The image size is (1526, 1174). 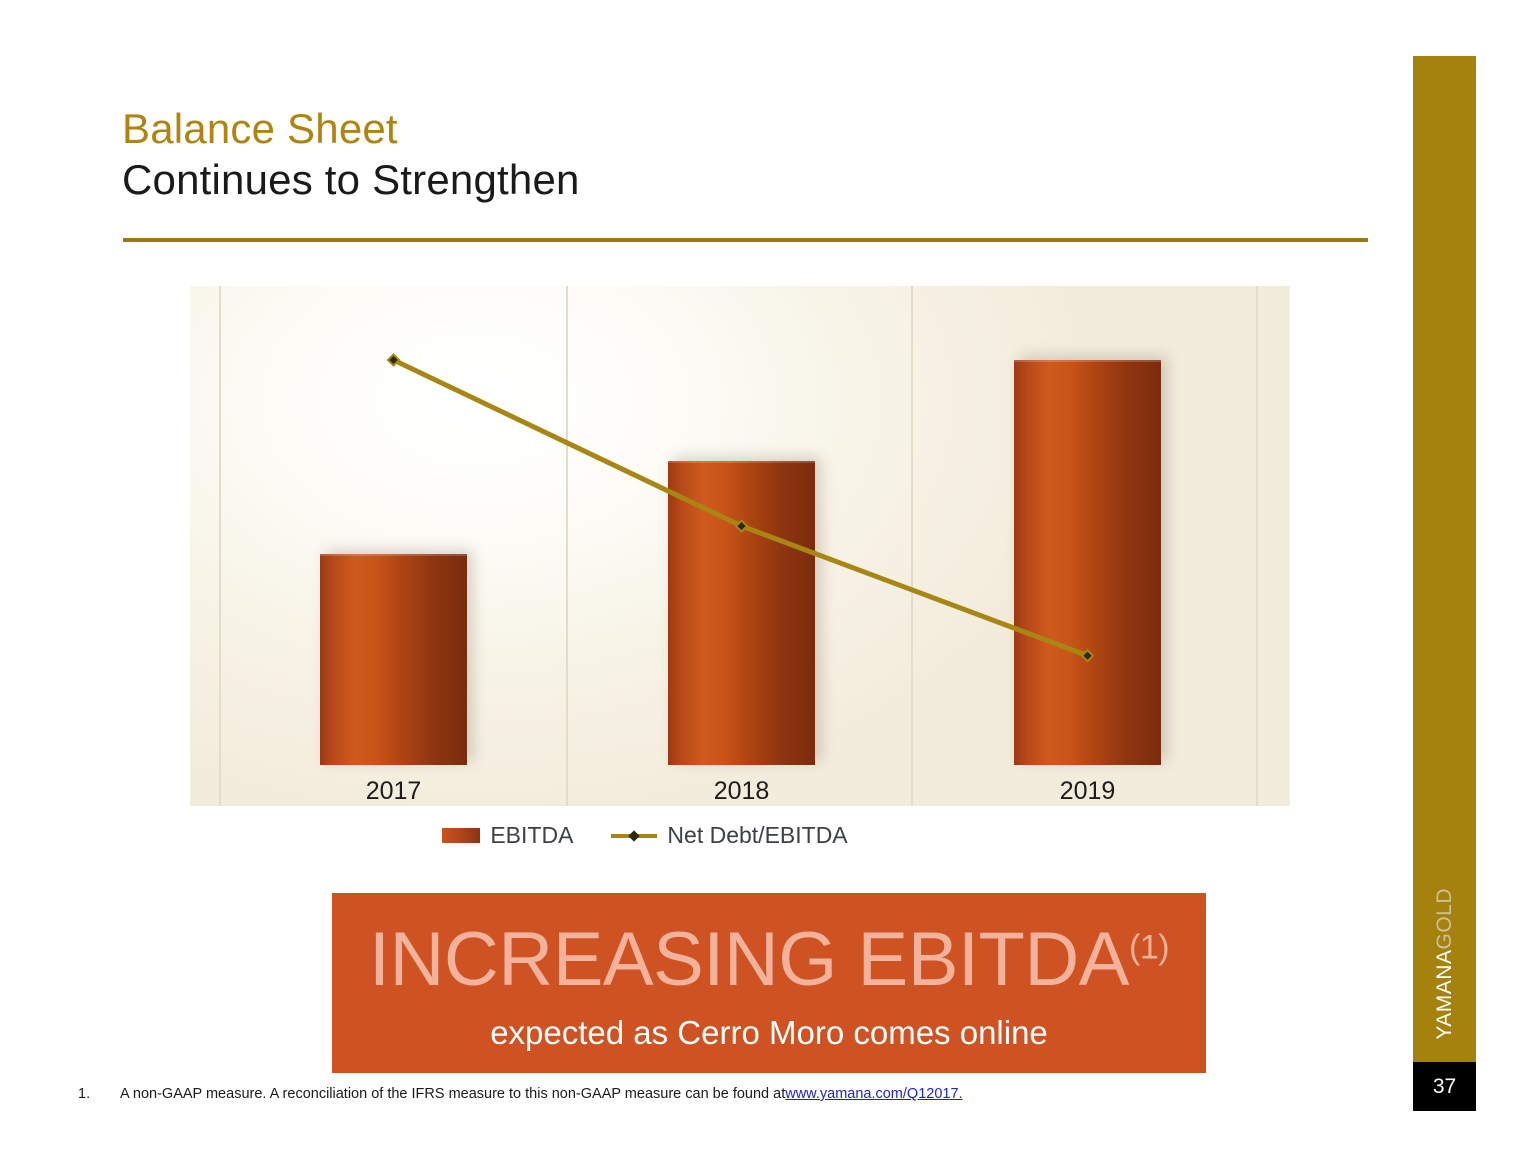 I want to click on x-tick-2017: 2017, so click(x=393, y=791).